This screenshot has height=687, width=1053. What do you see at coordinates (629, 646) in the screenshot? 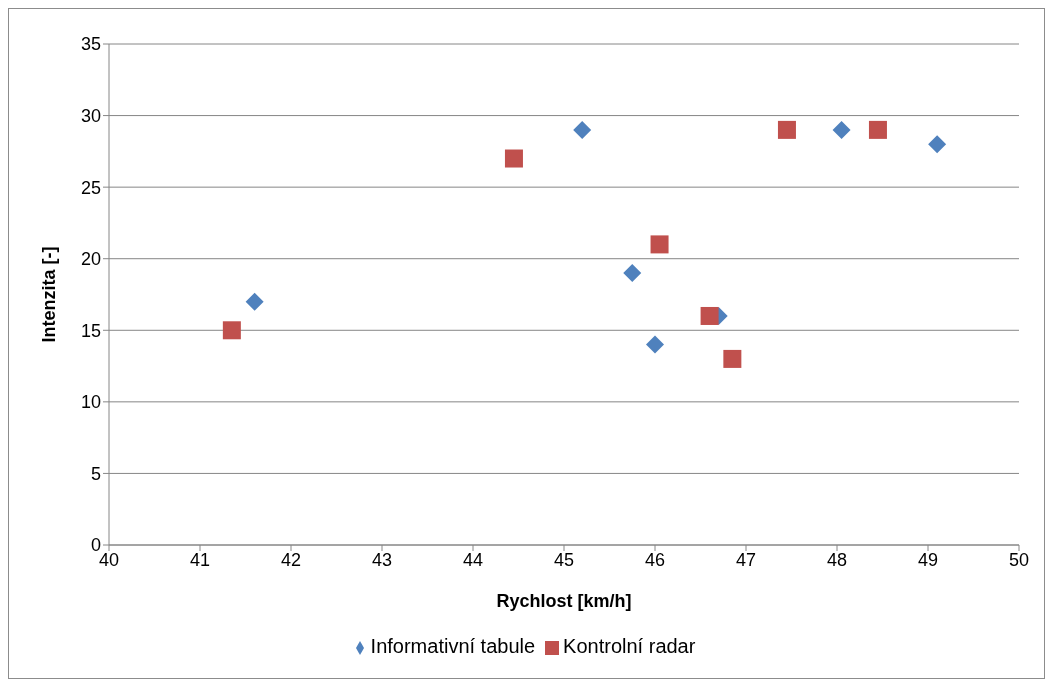
I see `legend-label: Kontrolní radar` at bounding box center [629, 646].